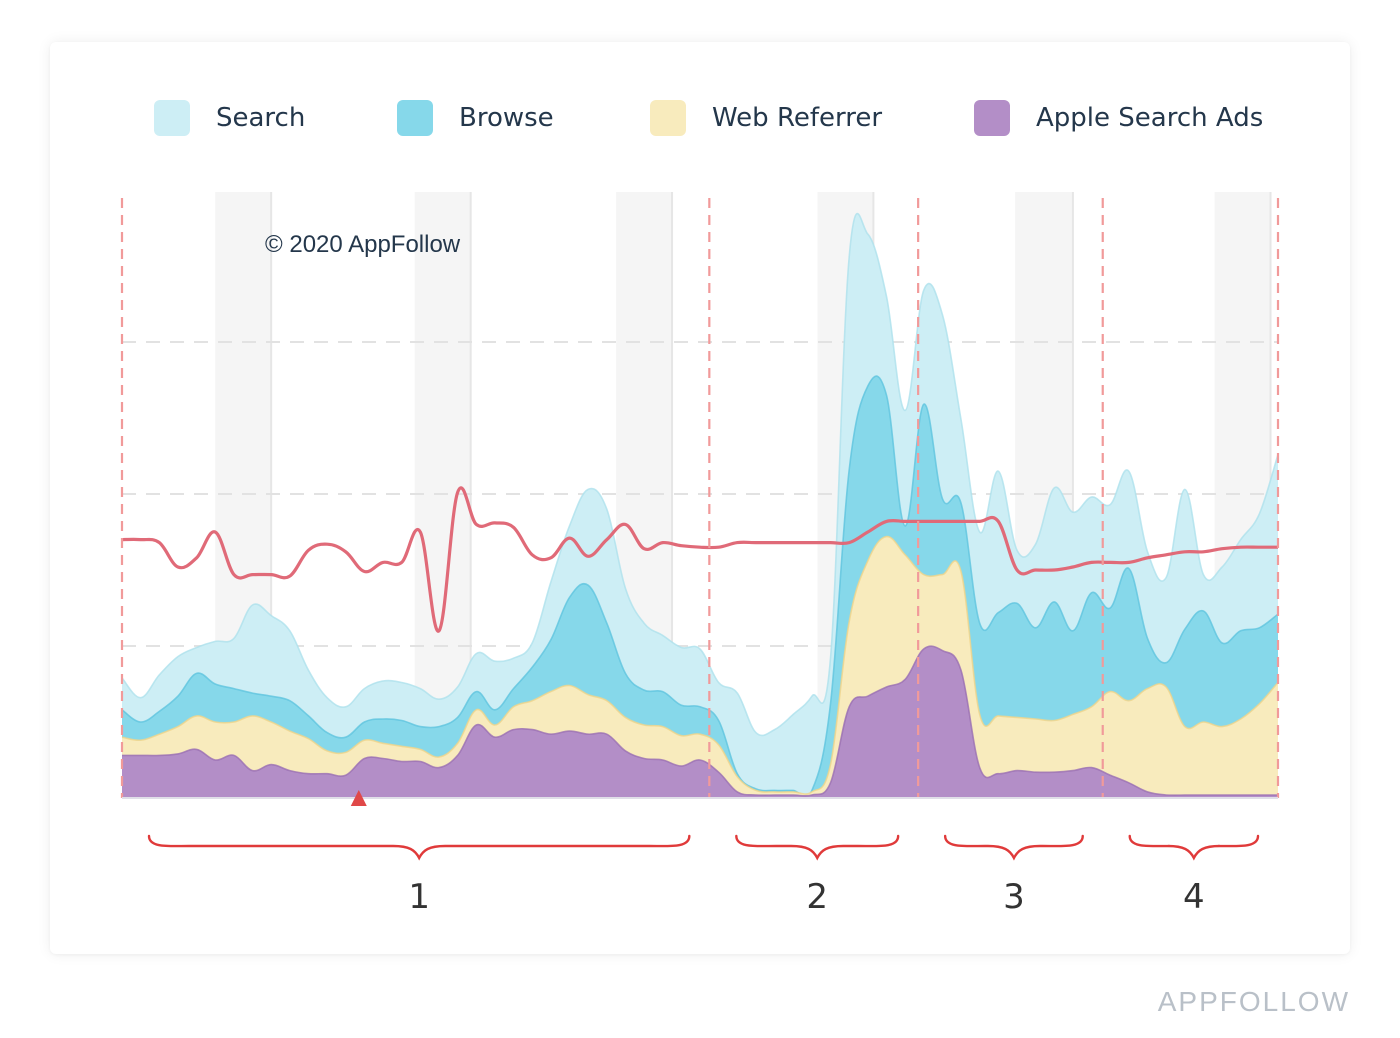 Image resolution: width=1400 pixels, height=1038 pixels. I want to click on legend-swatch-browse, so click(415, 118).